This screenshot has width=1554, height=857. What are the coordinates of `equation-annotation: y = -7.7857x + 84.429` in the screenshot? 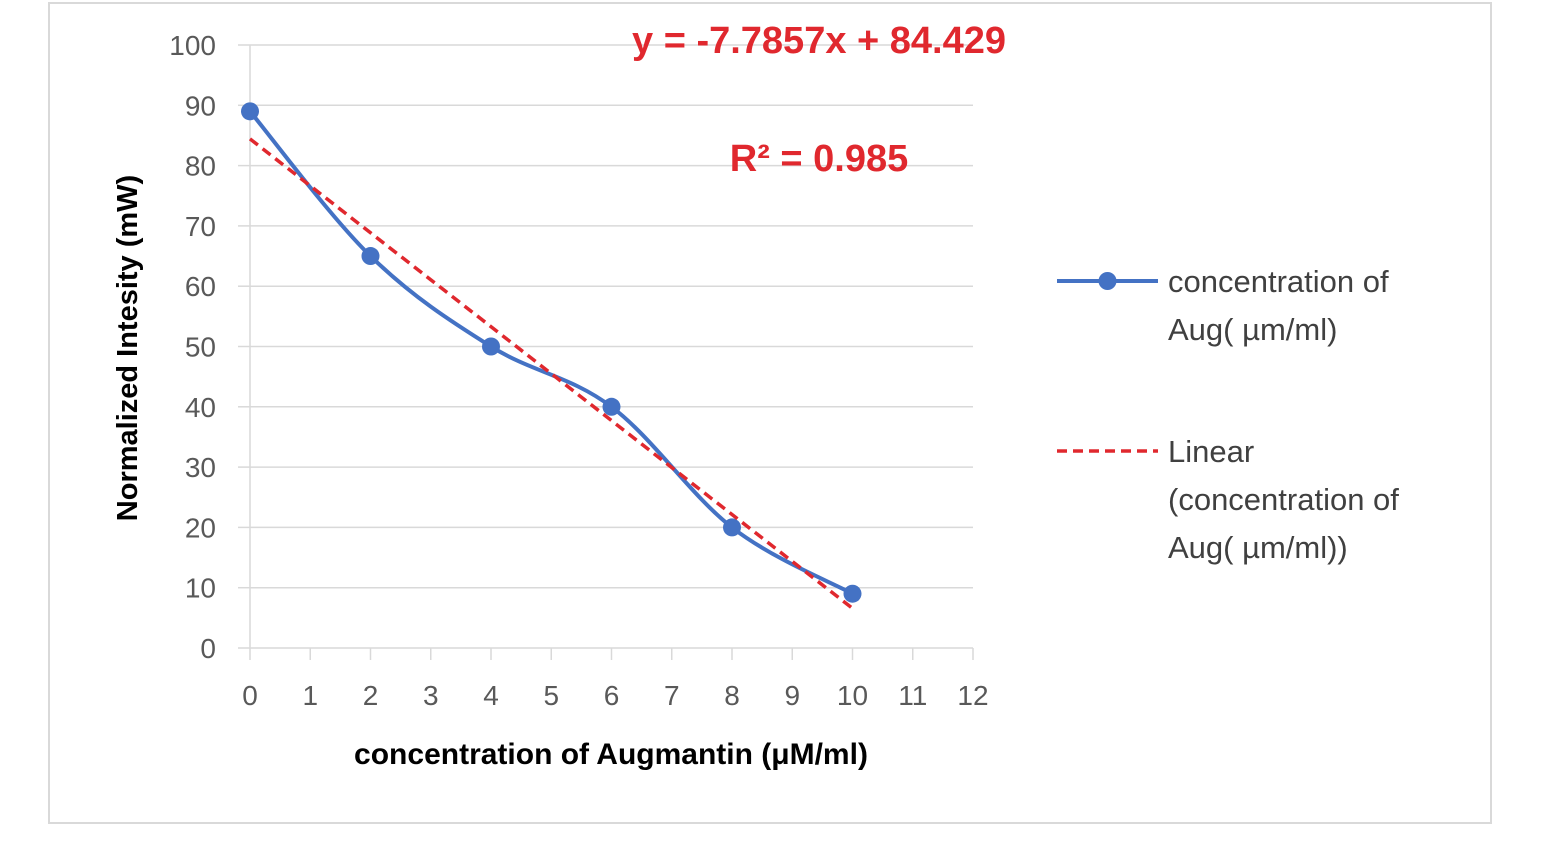 It's located at (819, 41).